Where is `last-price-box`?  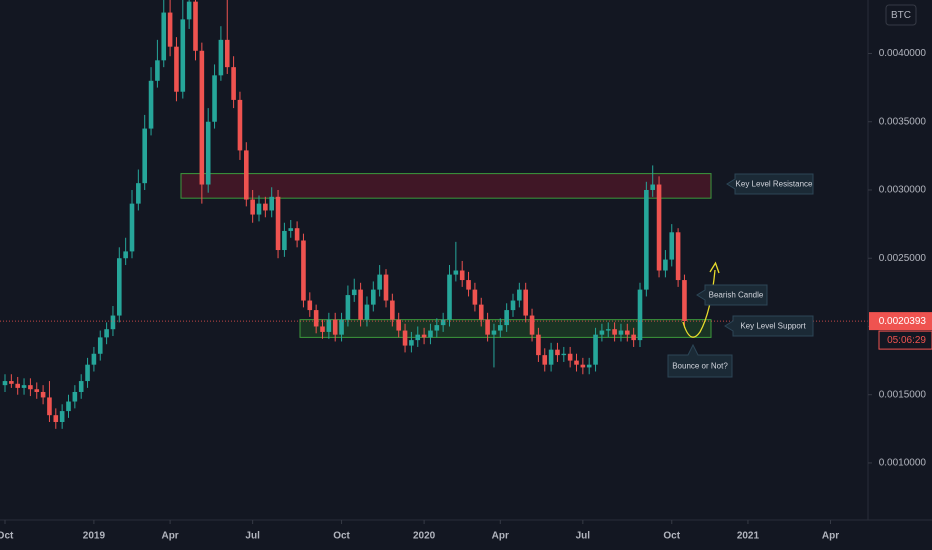
last-price-box is located at coordinates (900, 321).